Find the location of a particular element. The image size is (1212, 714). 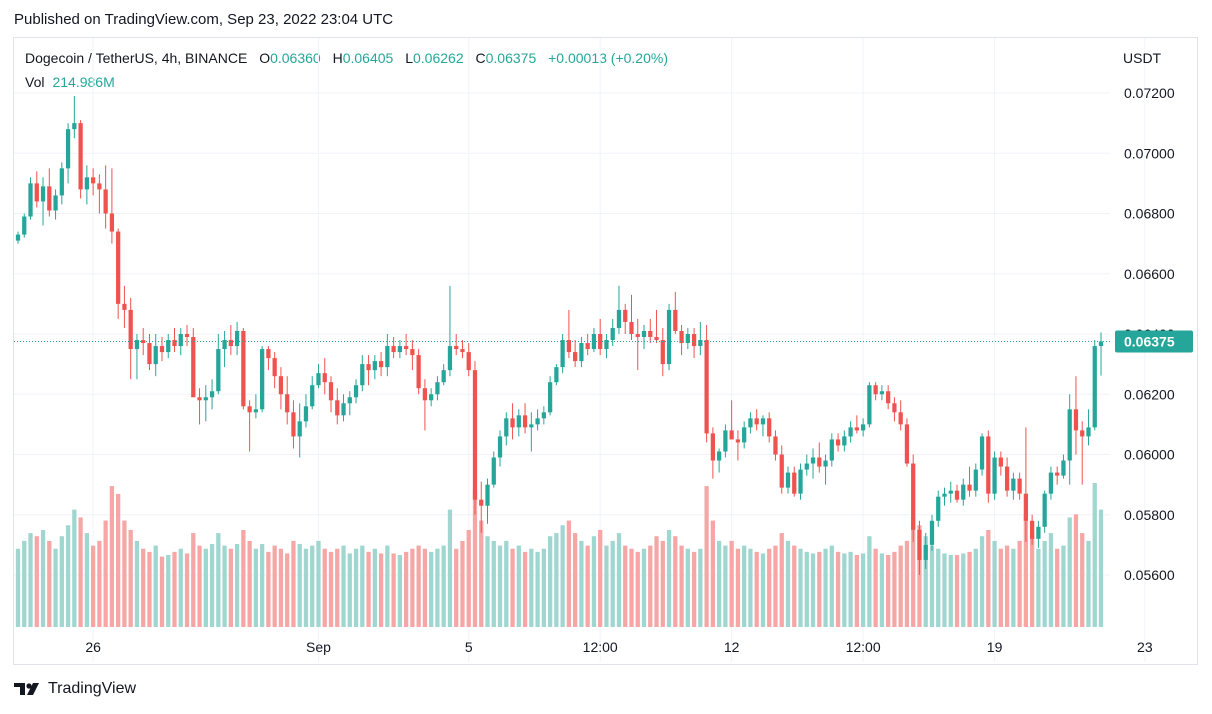

symbol-label: Dogecoin / TetherUS, 4h, BINANCE is located at coordinates (136, 58).